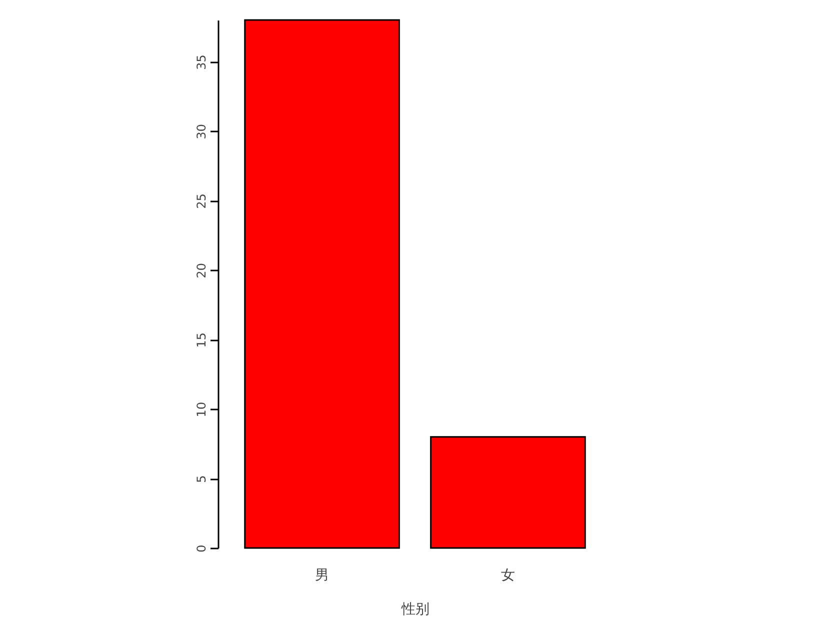 The height and width of the screenshot is (639, 840). What do you see at coordinates (322, 576) in the screenshot?
I see `x-tick-label: 男` at bounding box center [322, 576].